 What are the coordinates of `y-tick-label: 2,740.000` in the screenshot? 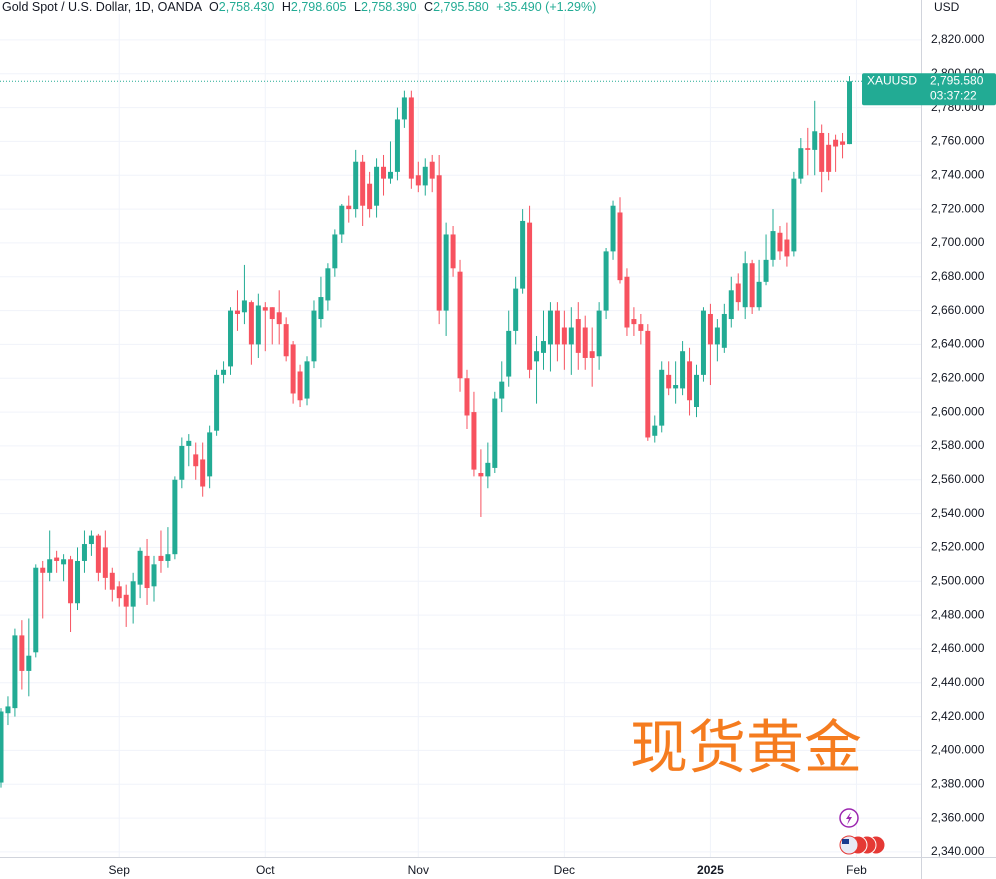 It's located at (958, 174).